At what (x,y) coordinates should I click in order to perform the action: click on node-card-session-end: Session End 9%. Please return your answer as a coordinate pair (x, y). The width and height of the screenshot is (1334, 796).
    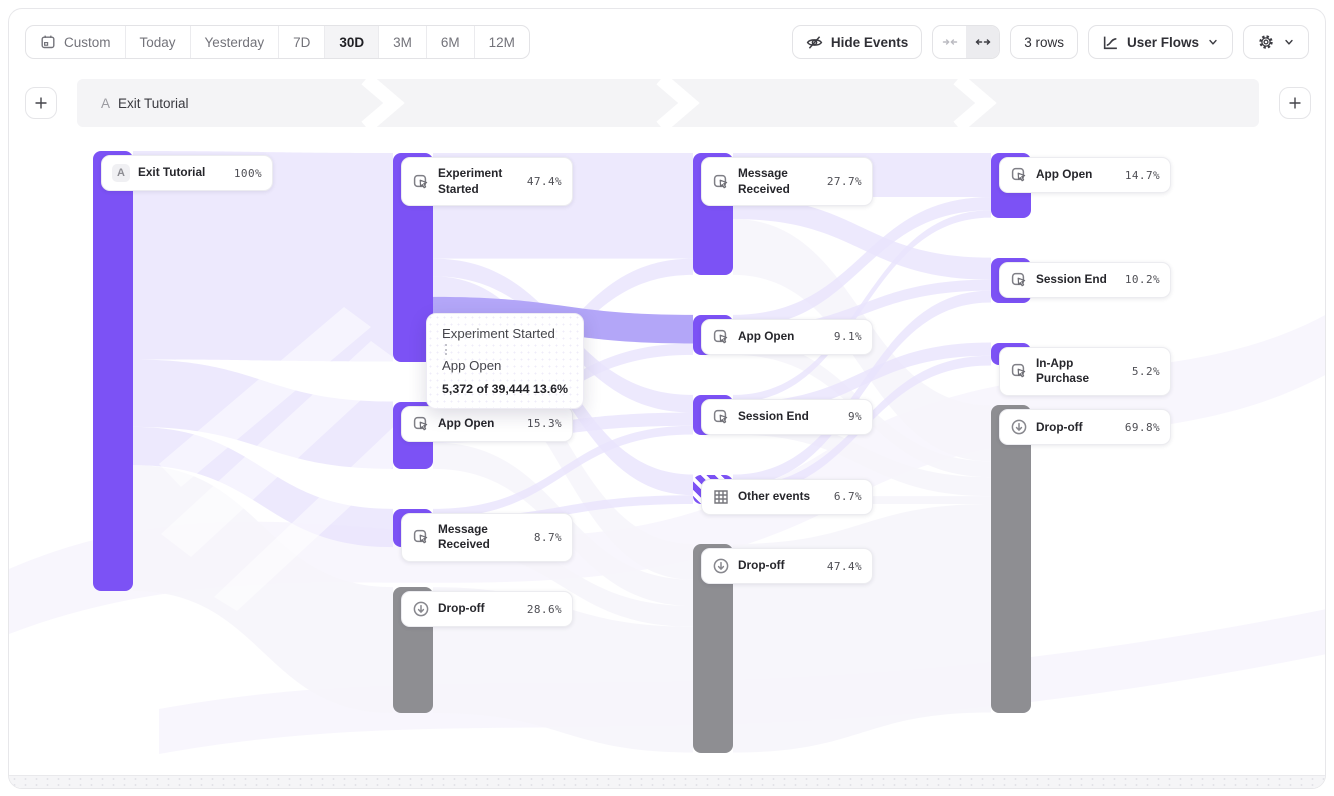
    Looking at the image, I should click on (787, 416).